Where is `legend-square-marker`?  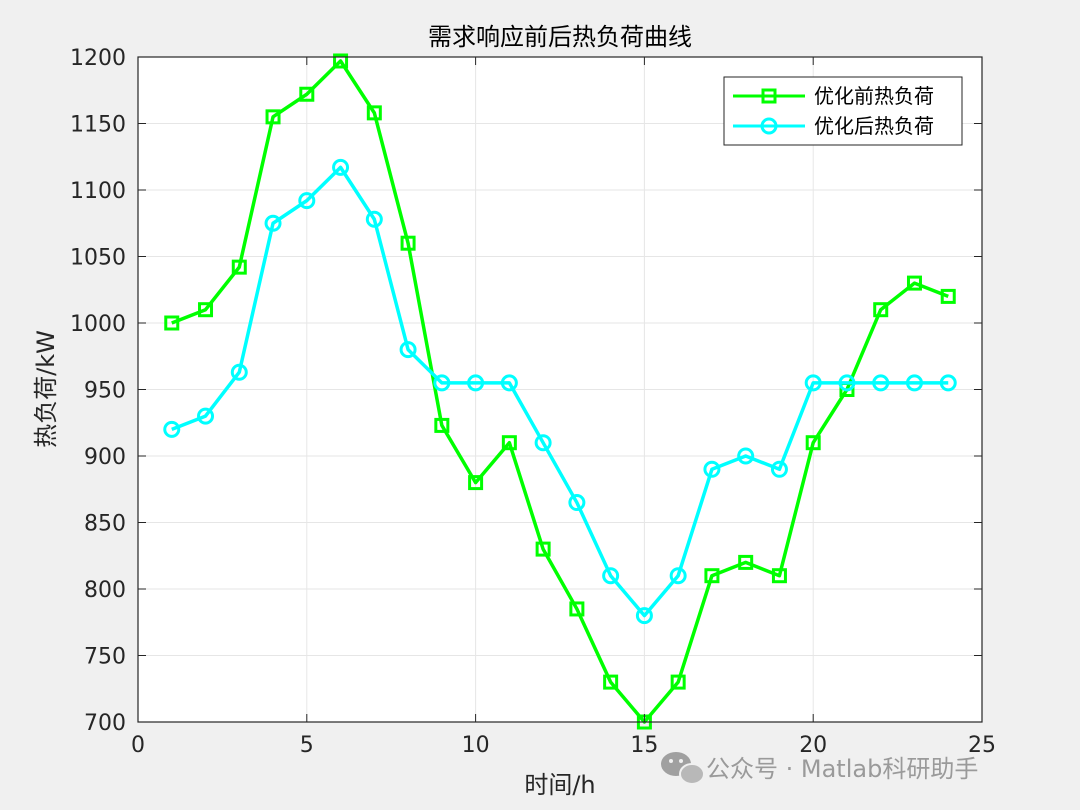
legend-square-marker is located at coordinates (769, 96).